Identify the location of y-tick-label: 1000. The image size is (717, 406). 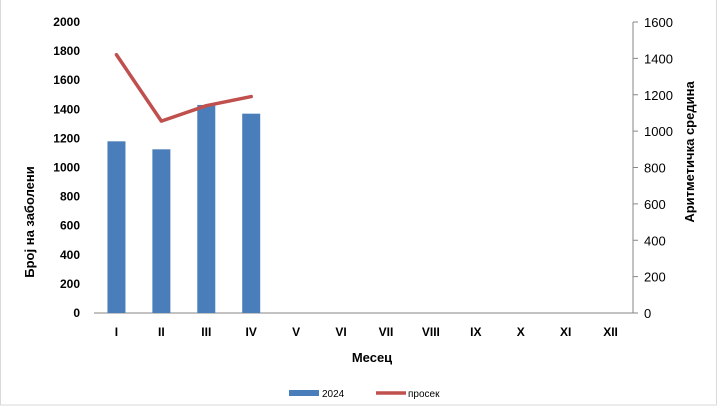
(66, 168).